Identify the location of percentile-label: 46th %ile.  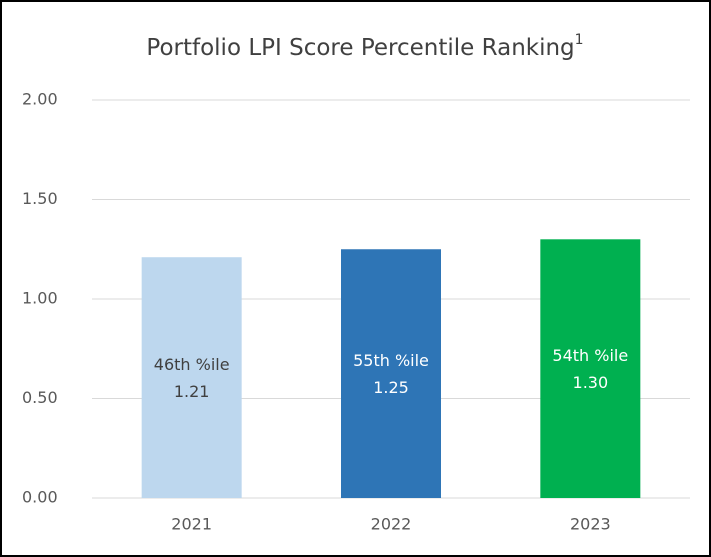
(192, 364).